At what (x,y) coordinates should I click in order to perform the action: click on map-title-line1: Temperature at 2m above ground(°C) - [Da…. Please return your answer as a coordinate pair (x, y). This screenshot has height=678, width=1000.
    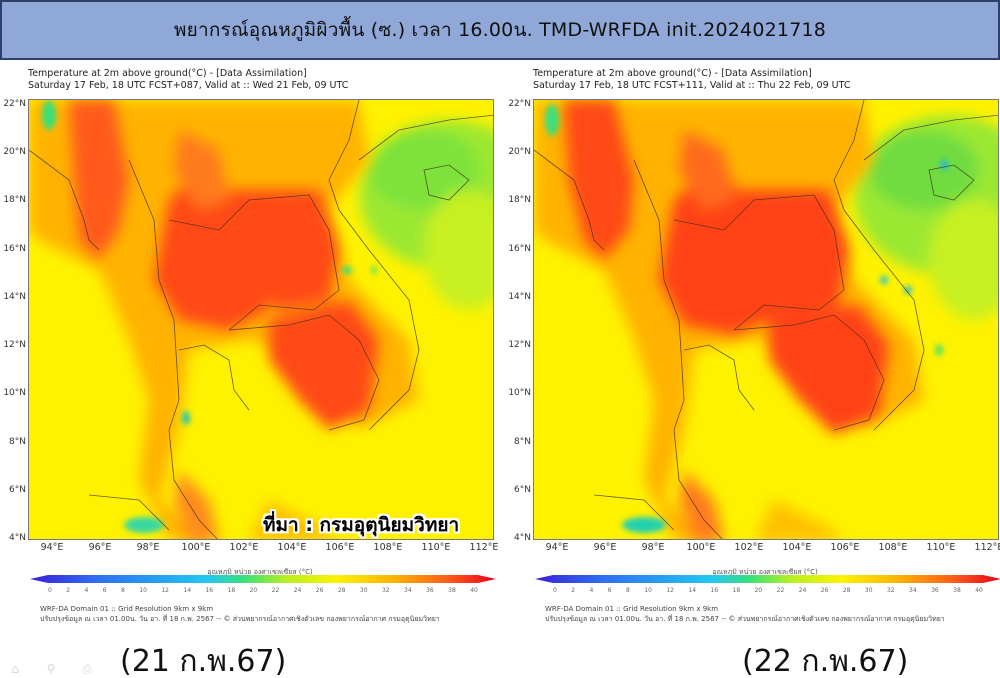
    Looking at the image, I should click on (167, 73).